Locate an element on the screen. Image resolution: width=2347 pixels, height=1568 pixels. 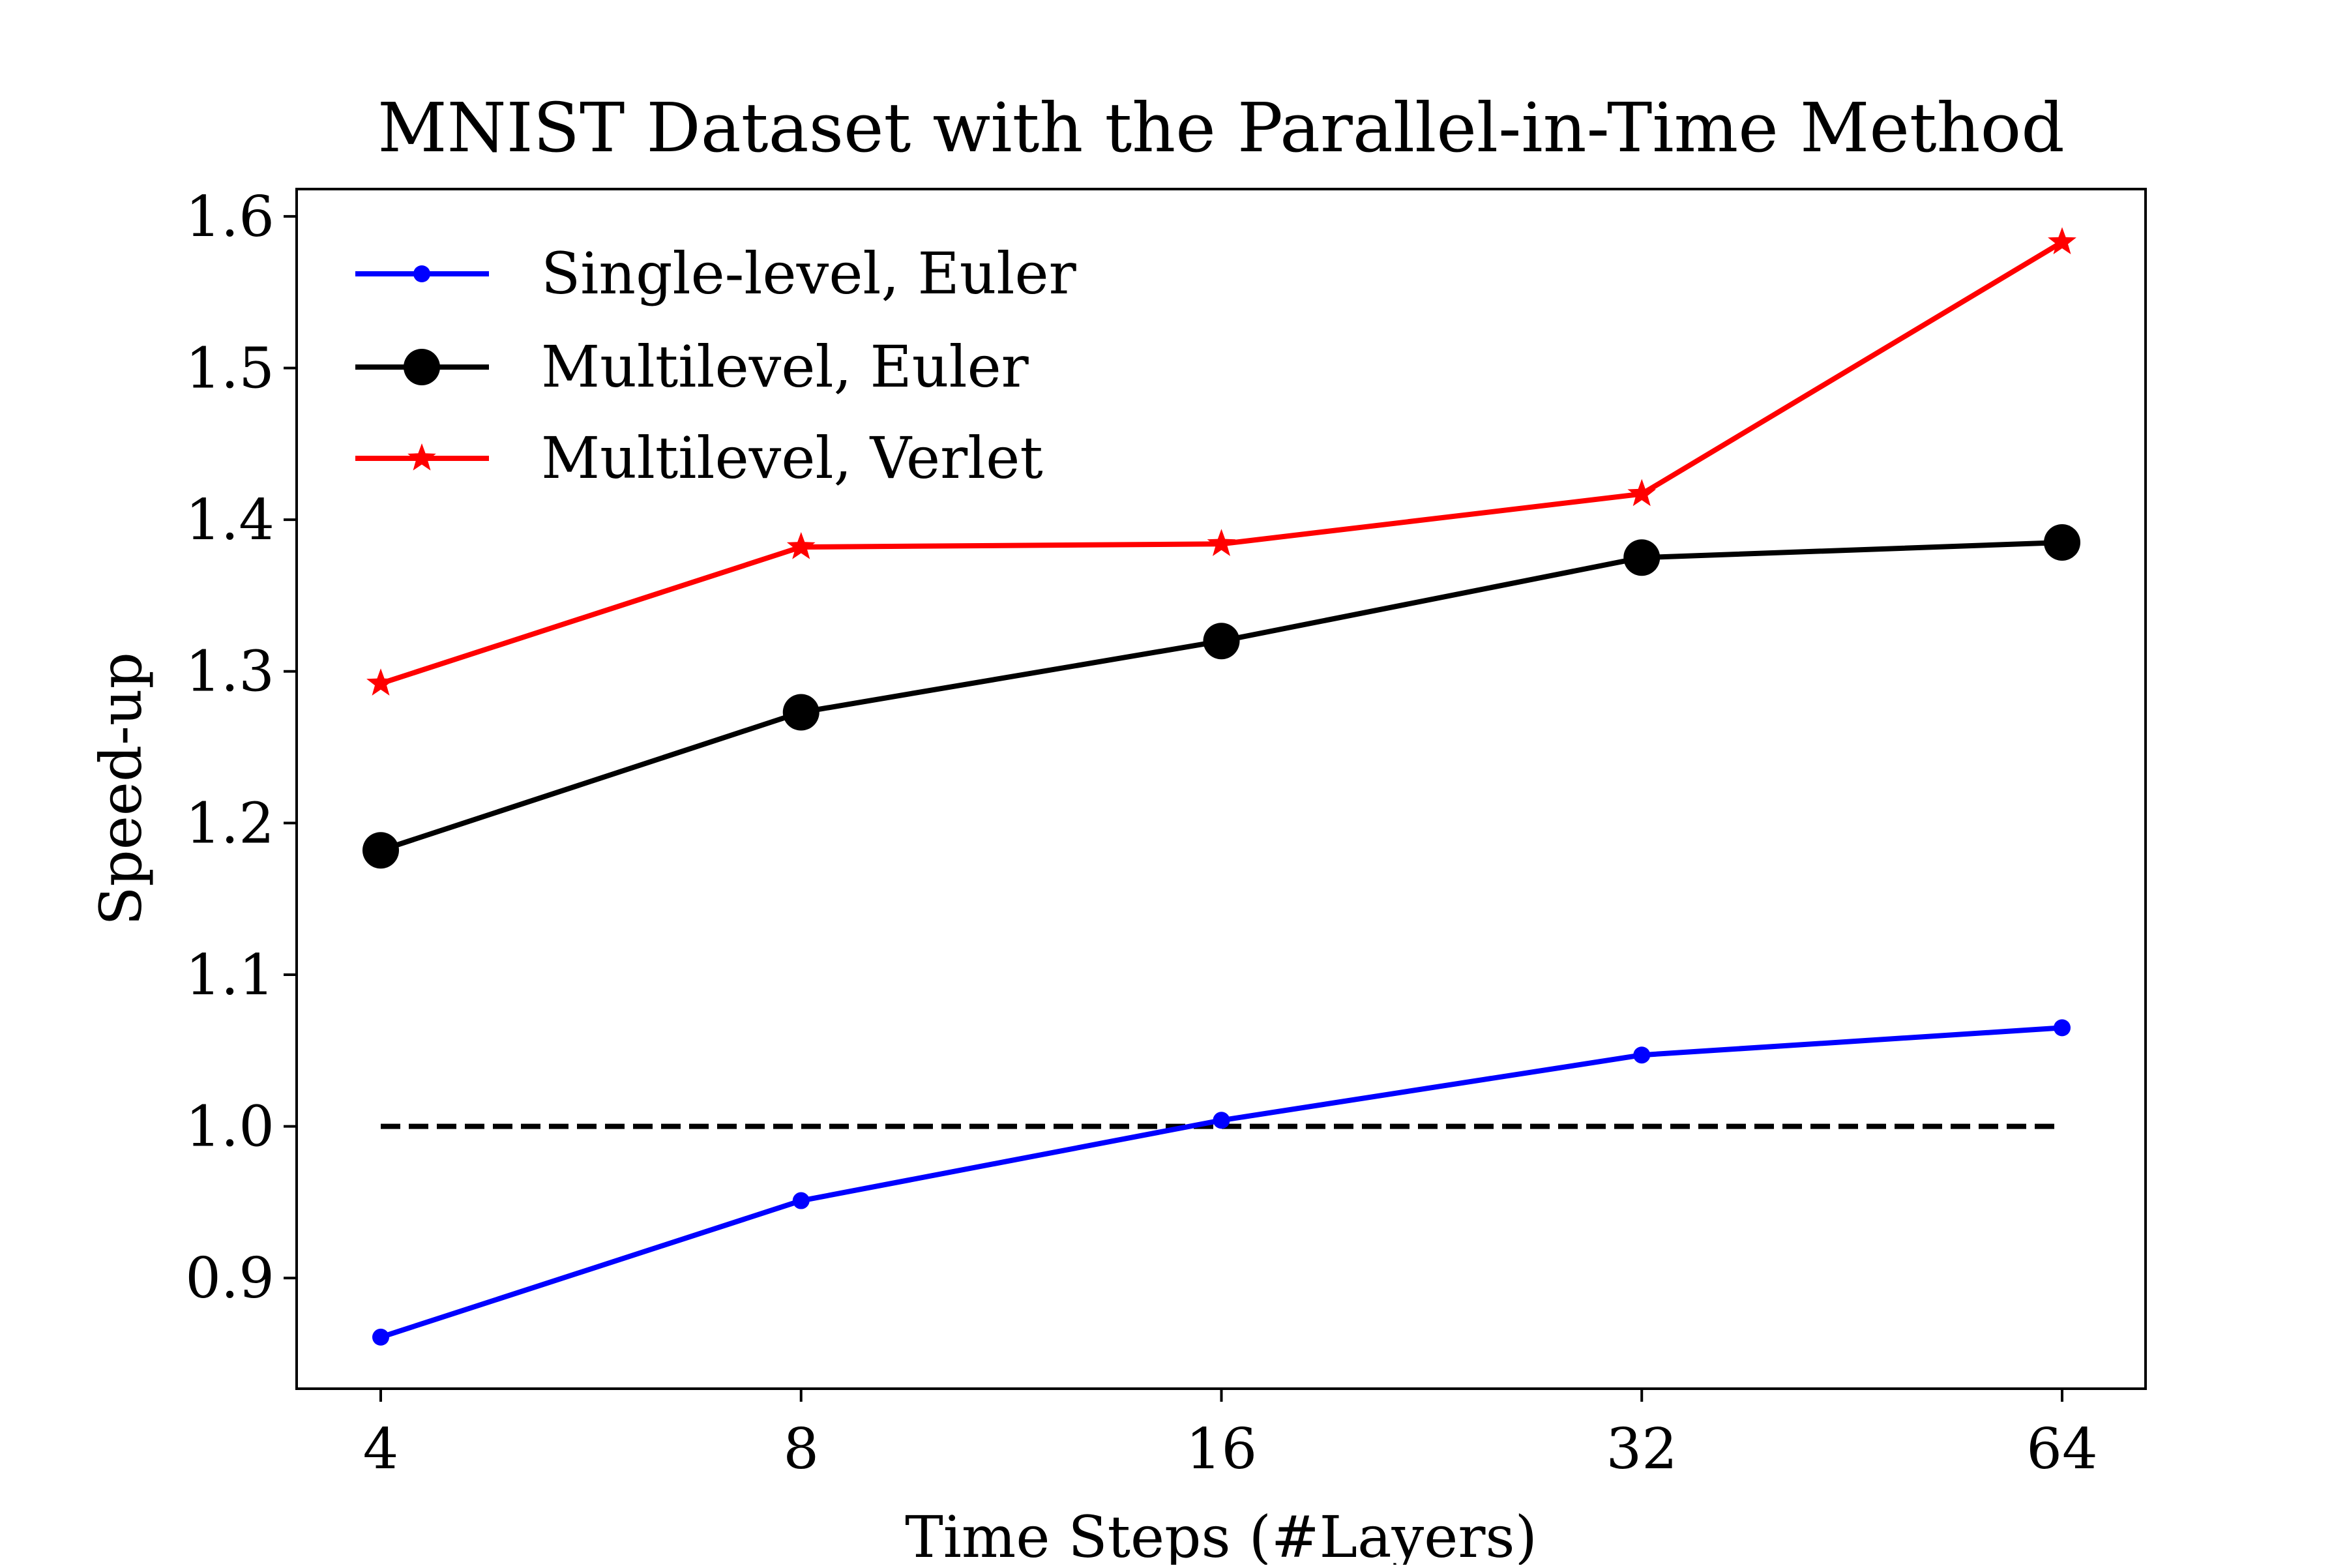
y-tick-label: 1.0 is located at coordinates (229, 1127).